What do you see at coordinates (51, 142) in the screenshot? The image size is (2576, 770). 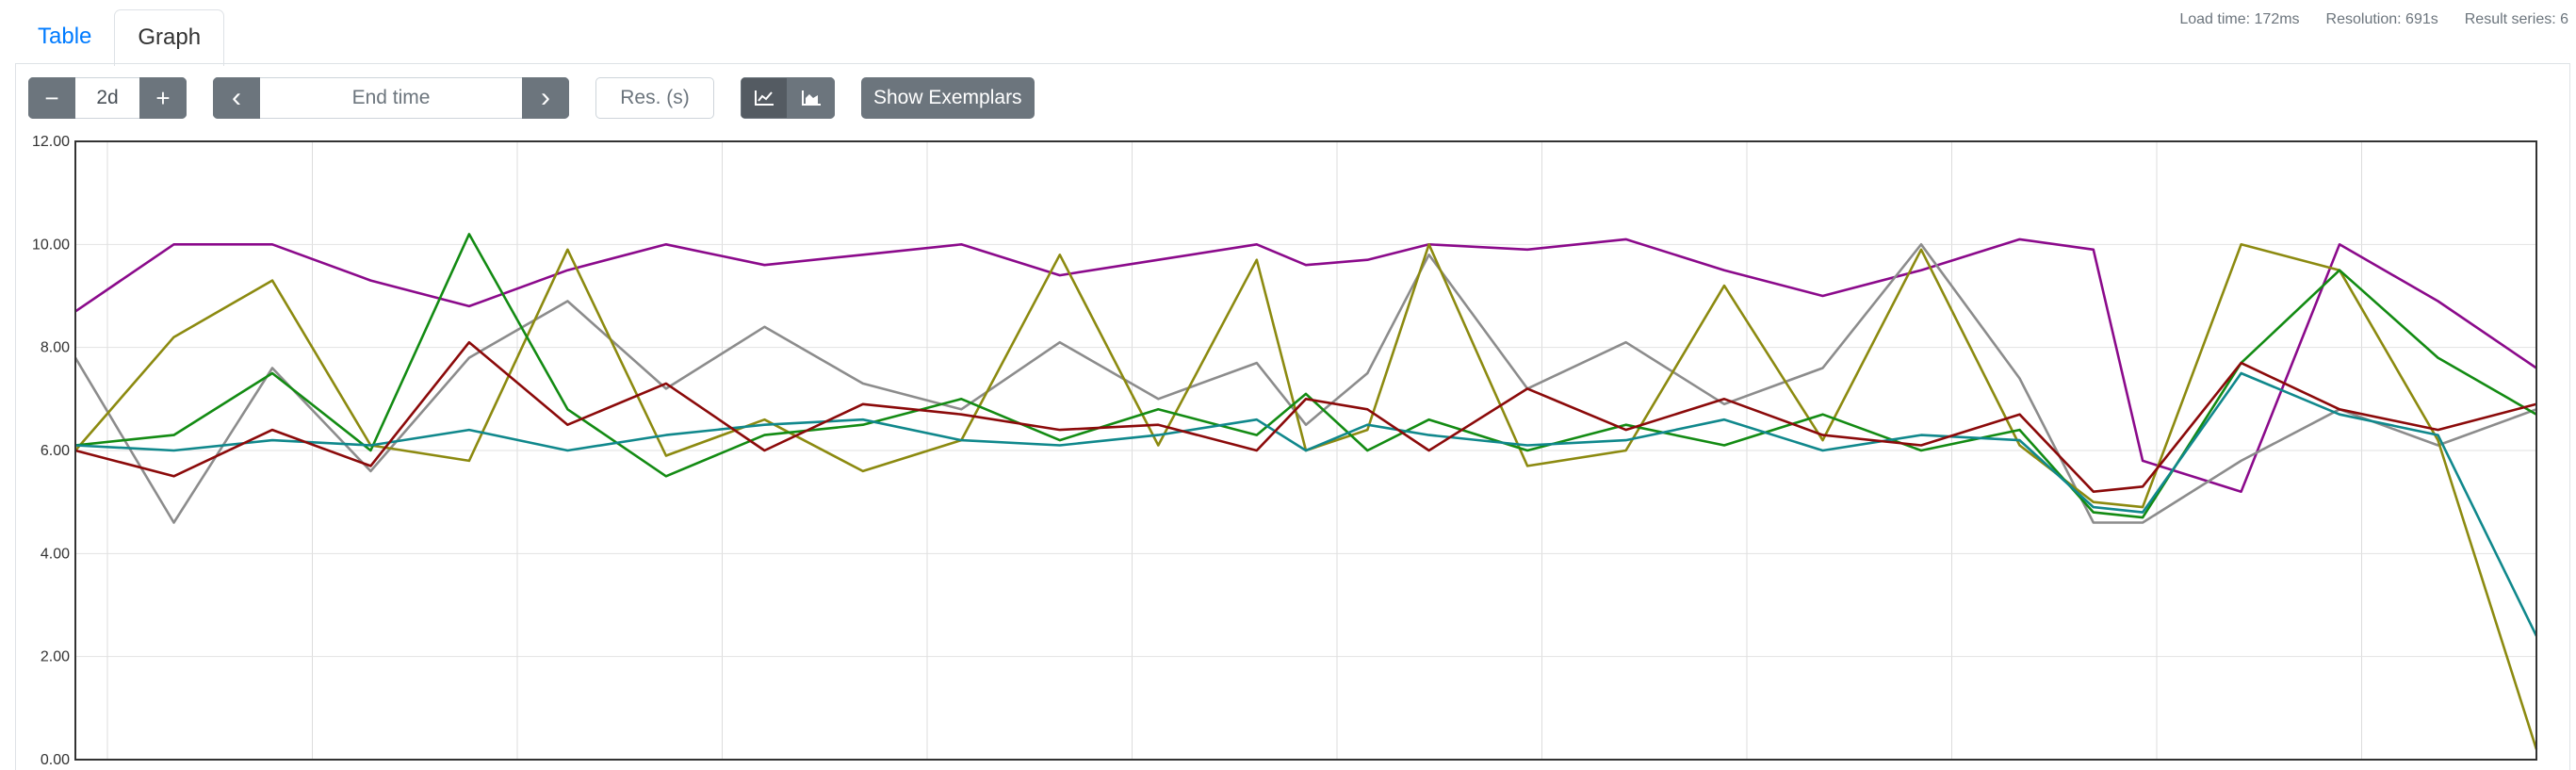 I see `y-tick-label: 12.00` at bounding box center [51, 142].